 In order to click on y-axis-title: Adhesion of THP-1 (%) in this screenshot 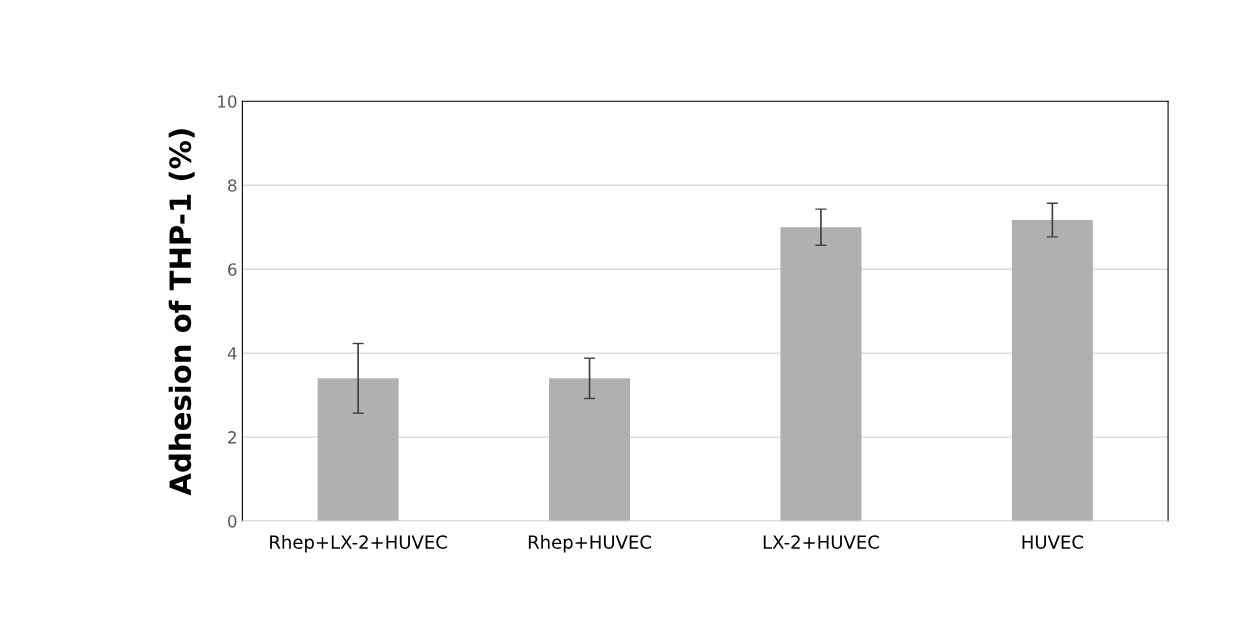, I will do `click(181, 312)`.